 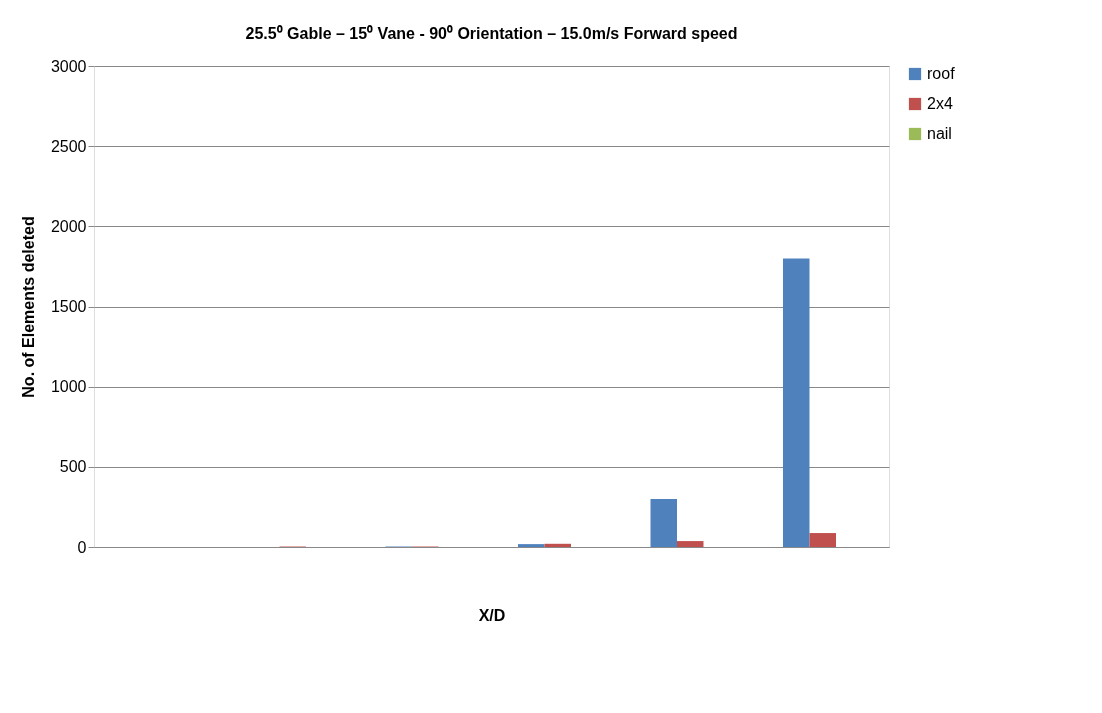 I want to click on y-tick-label: 3000, so click(x=68, y=66).